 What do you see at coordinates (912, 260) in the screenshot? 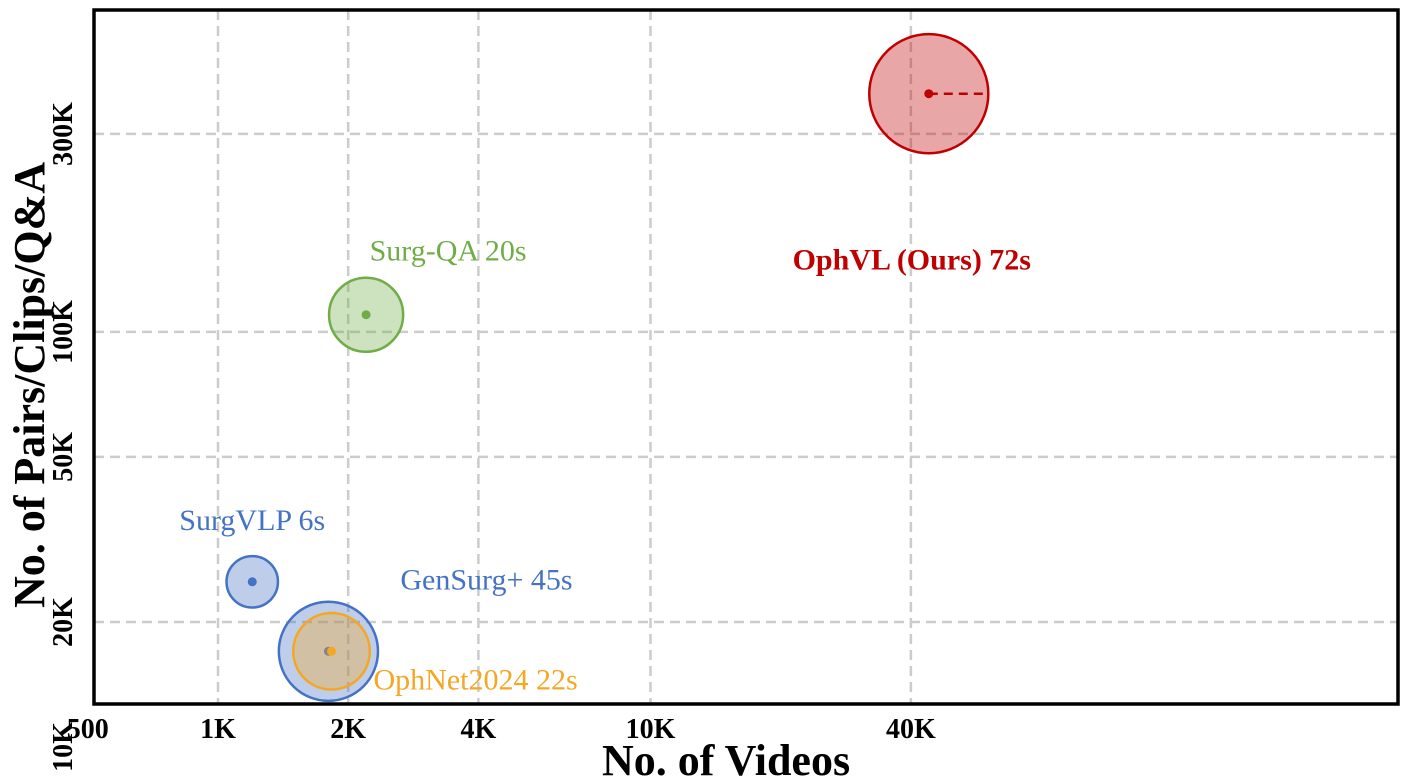
I see `bubble-label: OphVL (Ours) 72s` at bounding box center [912, 260].